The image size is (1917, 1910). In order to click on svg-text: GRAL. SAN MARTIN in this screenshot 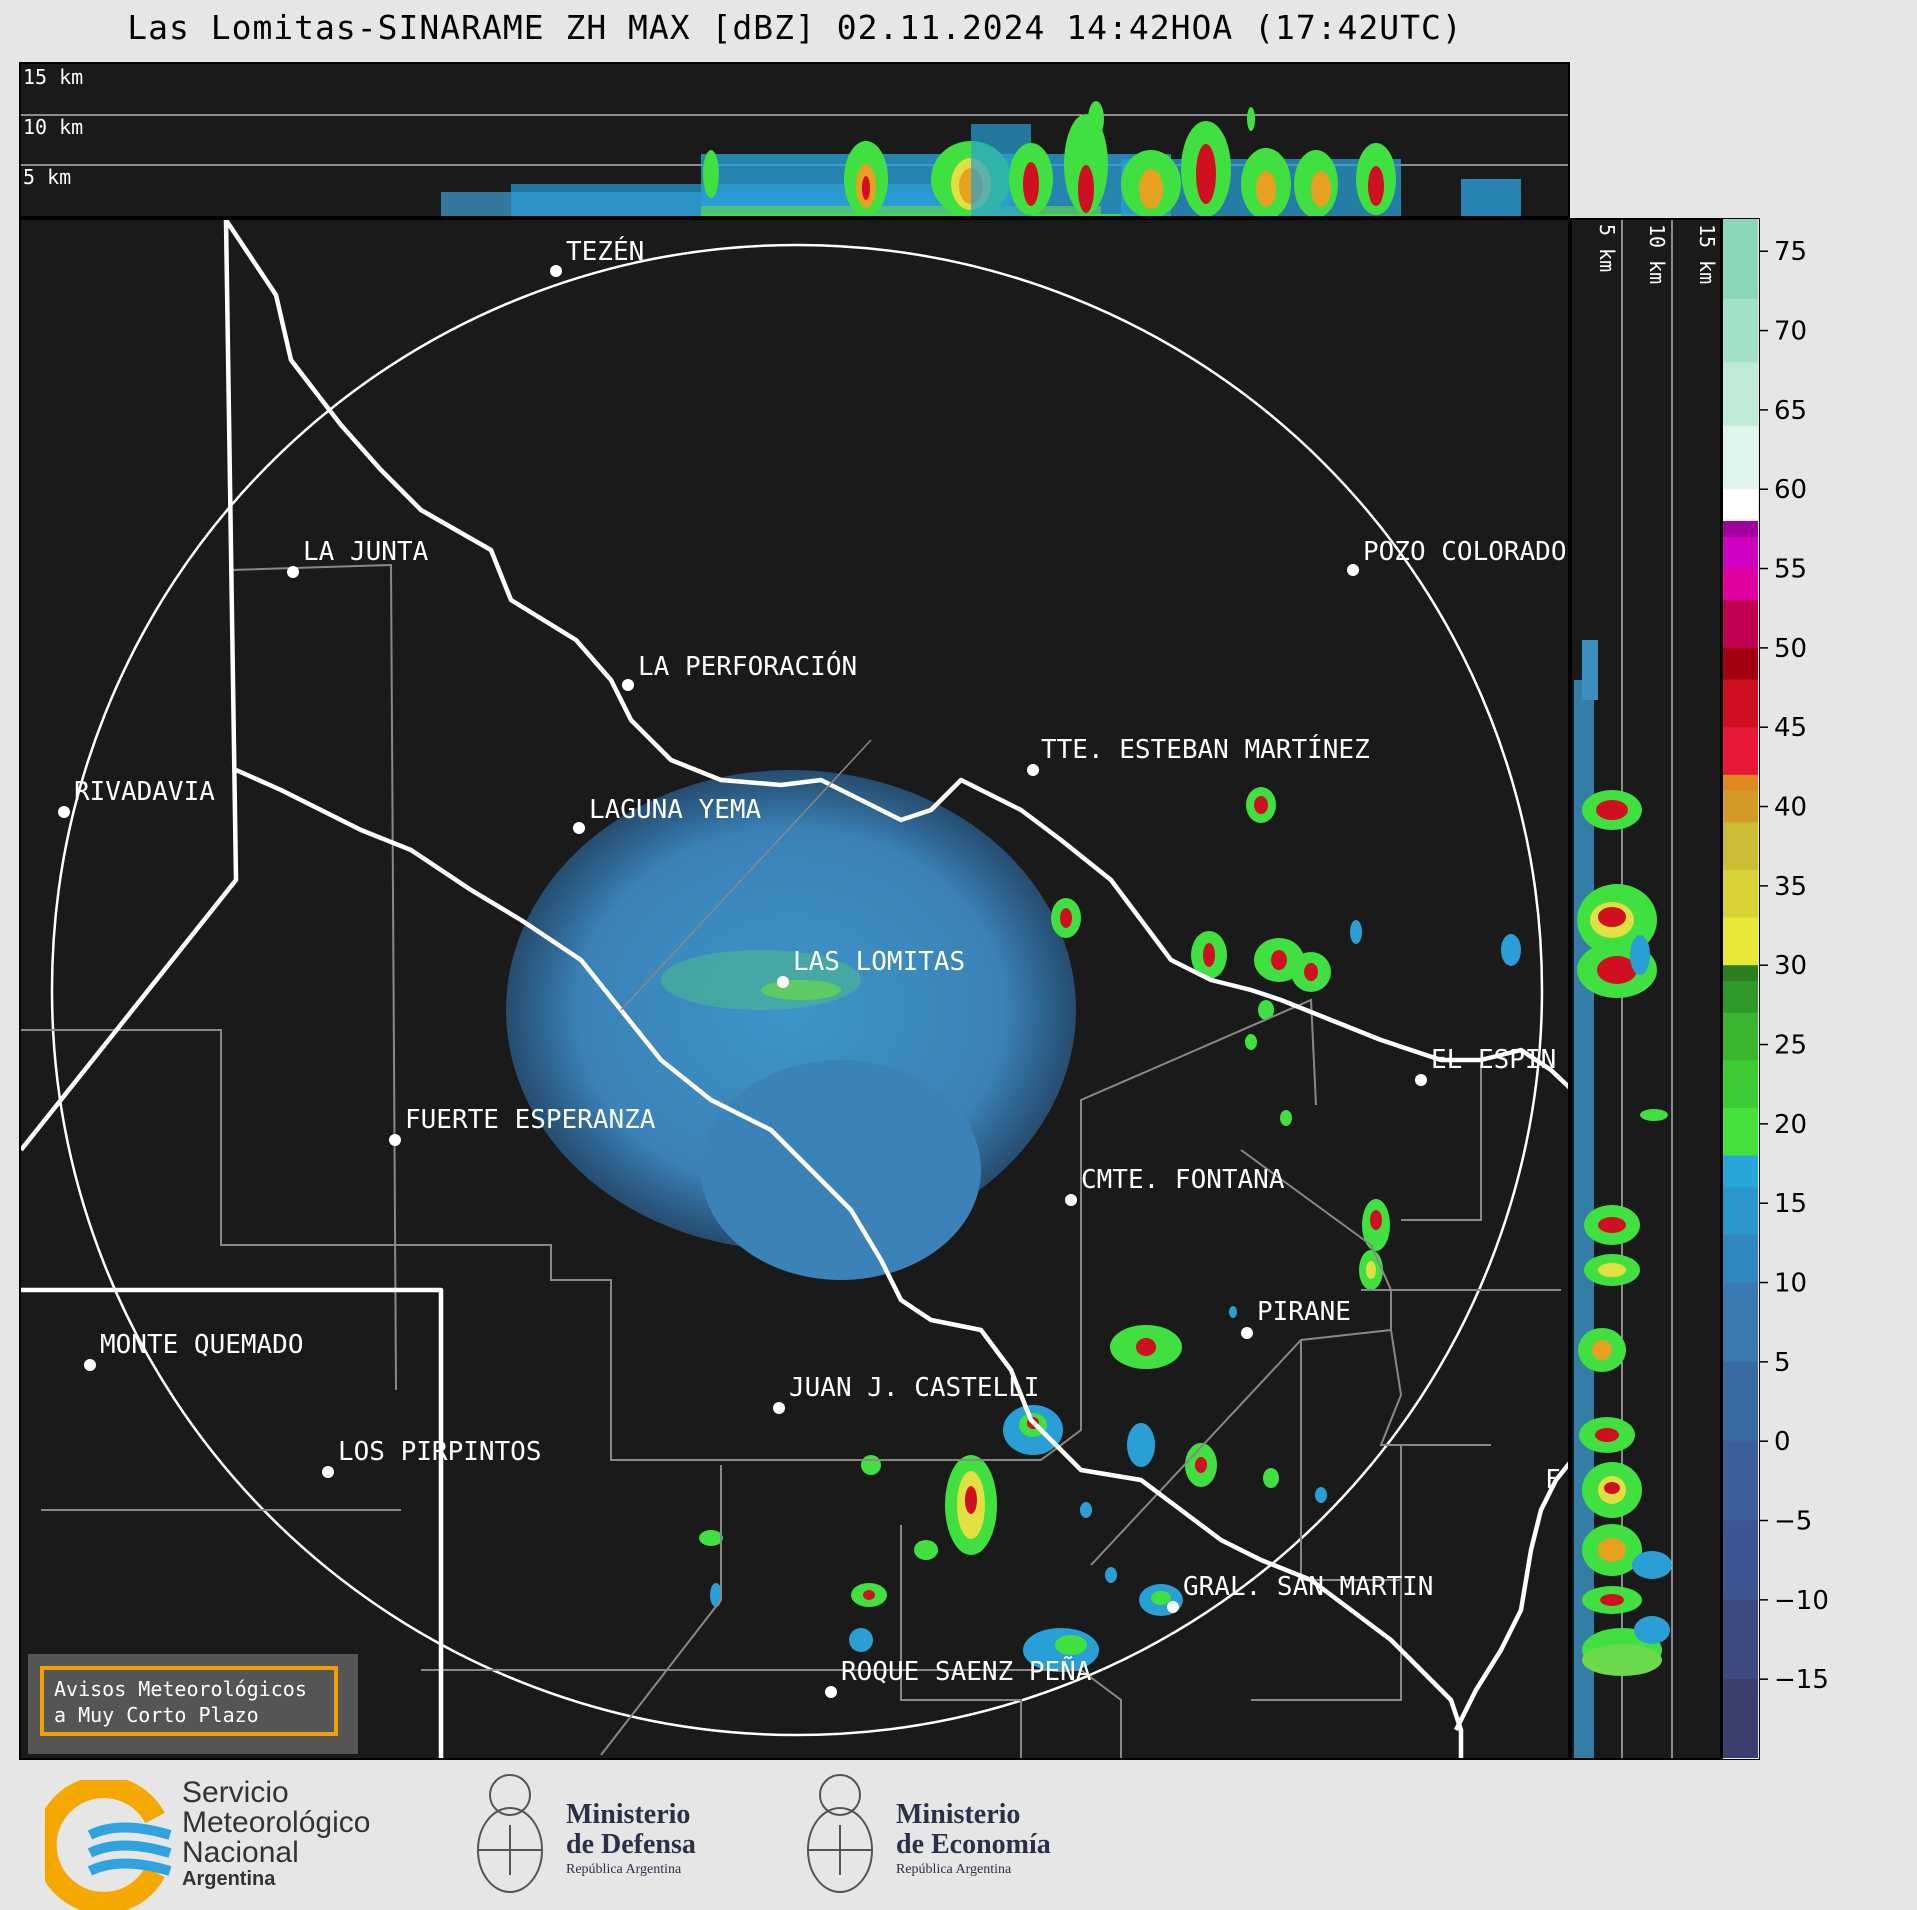, I will do `click(1308, 1587)`.